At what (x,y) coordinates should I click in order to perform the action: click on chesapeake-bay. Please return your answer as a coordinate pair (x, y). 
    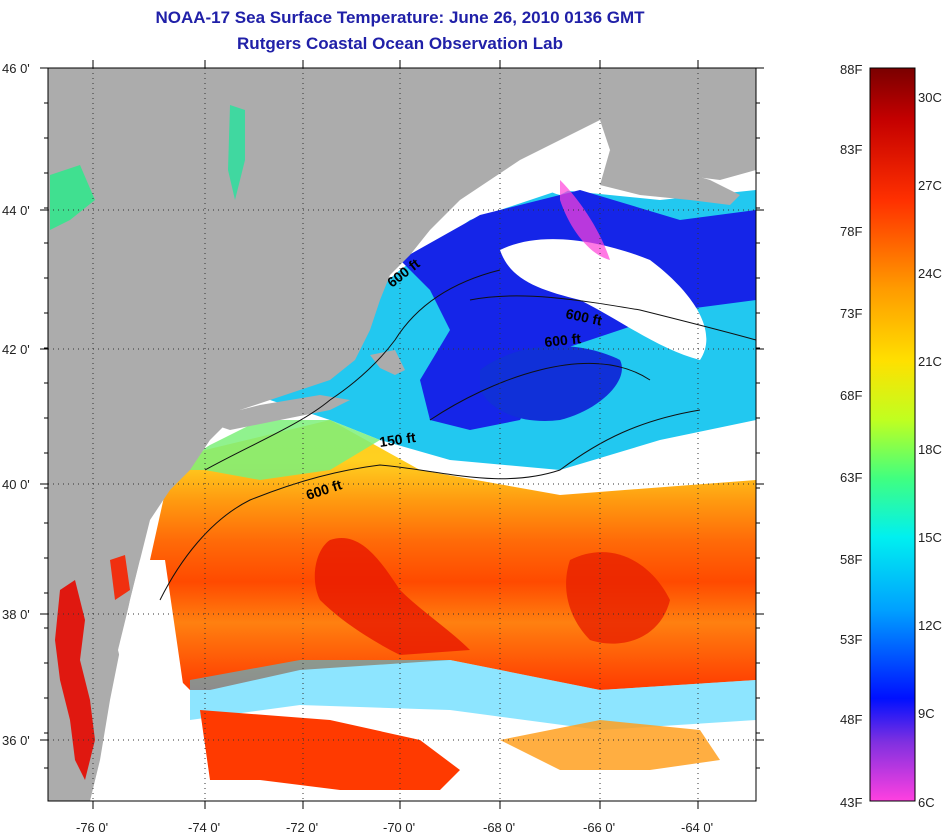
    Looking at the image, I should click on (75, 680).